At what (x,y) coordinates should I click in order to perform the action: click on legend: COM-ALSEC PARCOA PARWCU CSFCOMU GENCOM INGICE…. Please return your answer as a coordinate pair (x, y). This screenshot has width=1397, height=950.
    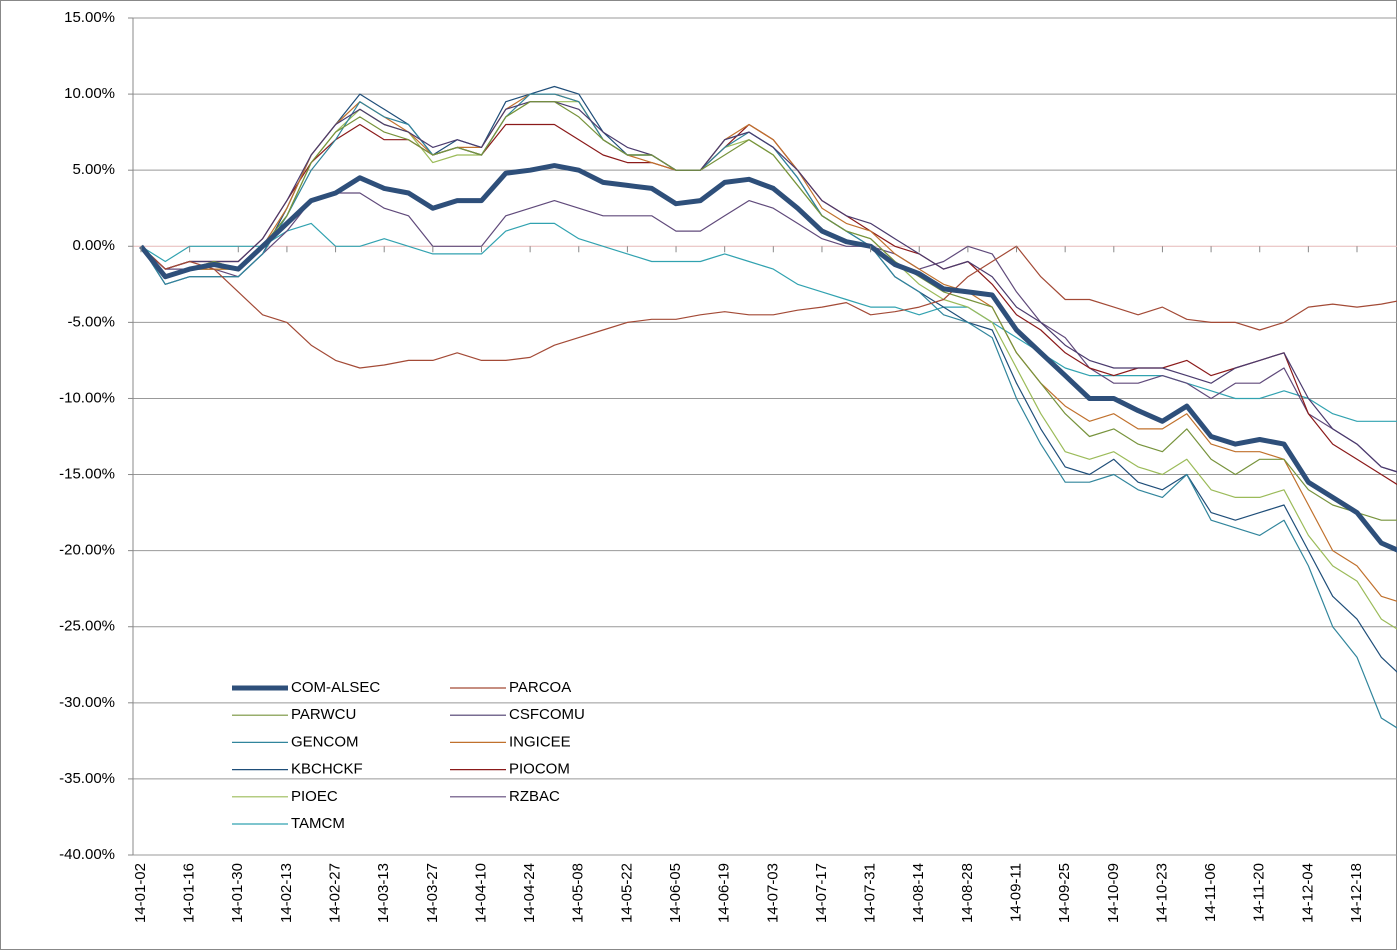
    Looking at the image, I should click on (408, 755).